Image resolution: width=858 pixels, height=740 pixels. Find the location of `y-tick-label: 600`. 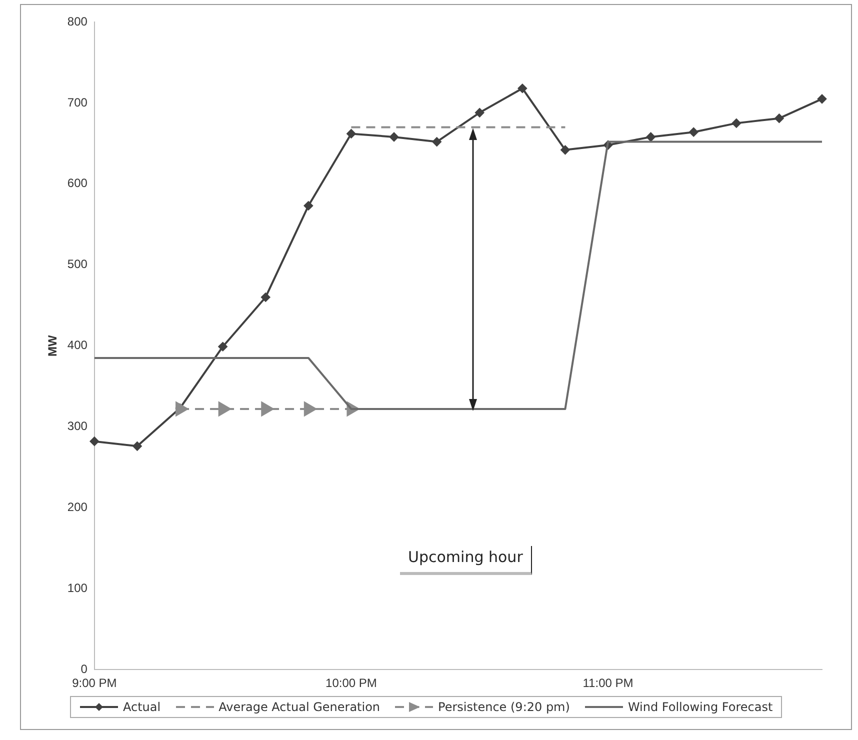

y-tick-label: 600 is located at coordinates (77, 183).